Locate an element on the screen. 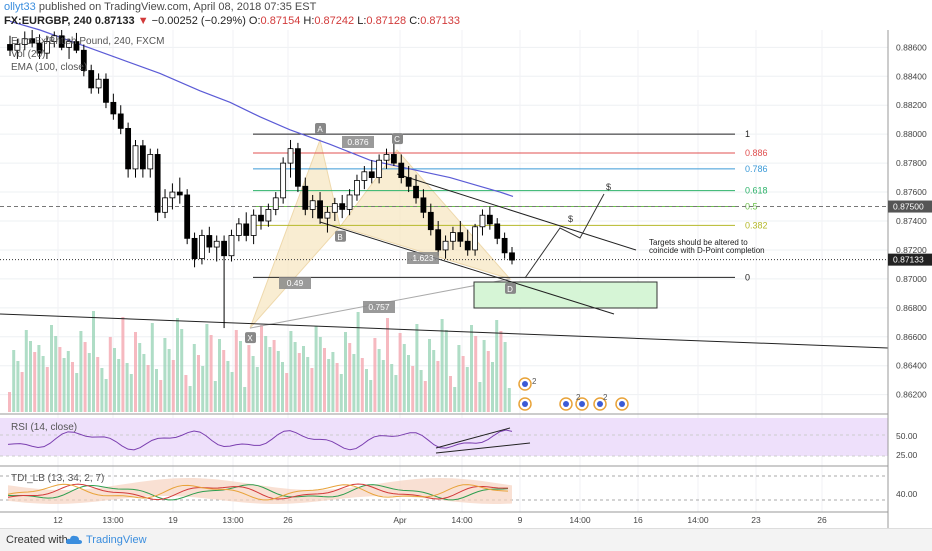  time-tick-label: 13:00 is located at coordinates (233, 520).